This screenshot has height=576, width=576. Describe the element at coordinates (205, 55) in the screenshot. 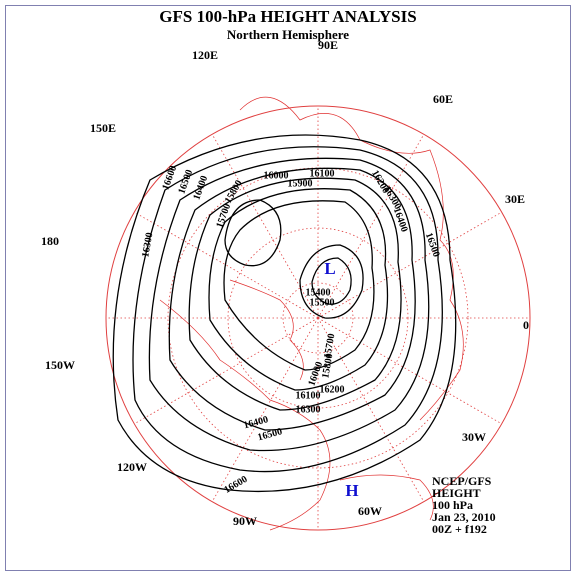

I see `longitude-label: 120E` at that location.